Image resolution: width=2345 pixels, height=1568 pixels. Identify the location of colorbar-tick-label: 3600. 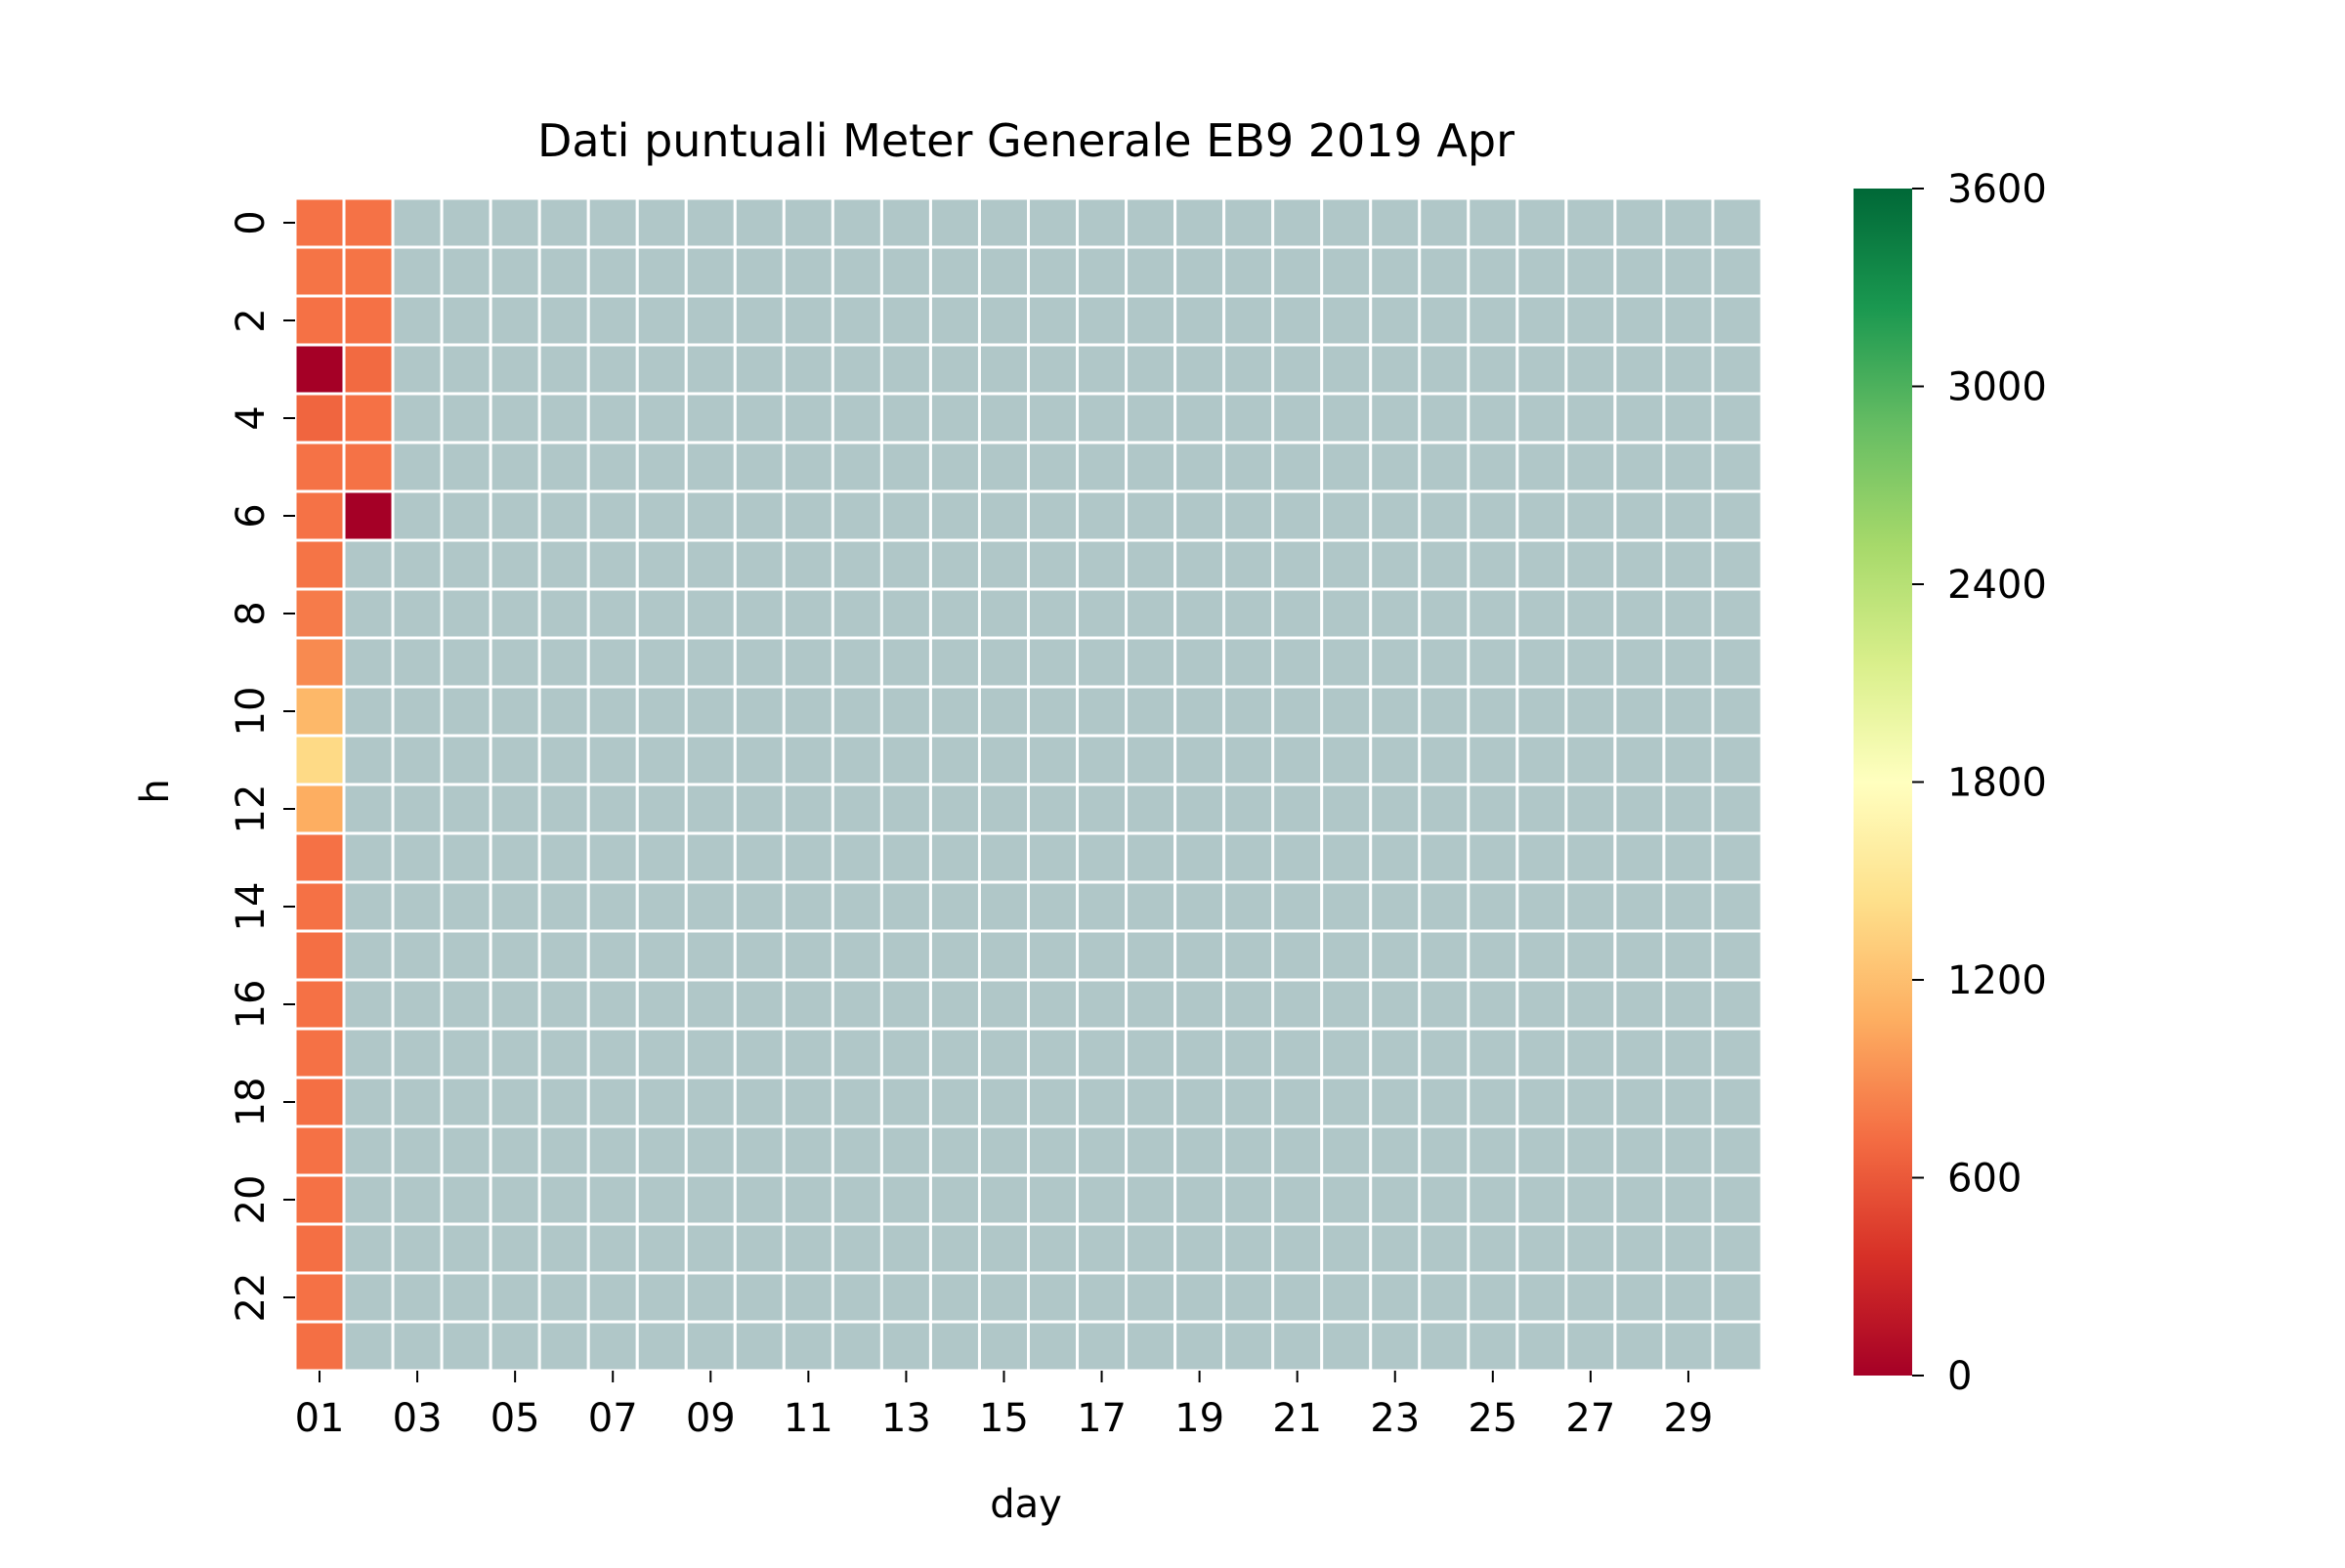
(1997, 189).